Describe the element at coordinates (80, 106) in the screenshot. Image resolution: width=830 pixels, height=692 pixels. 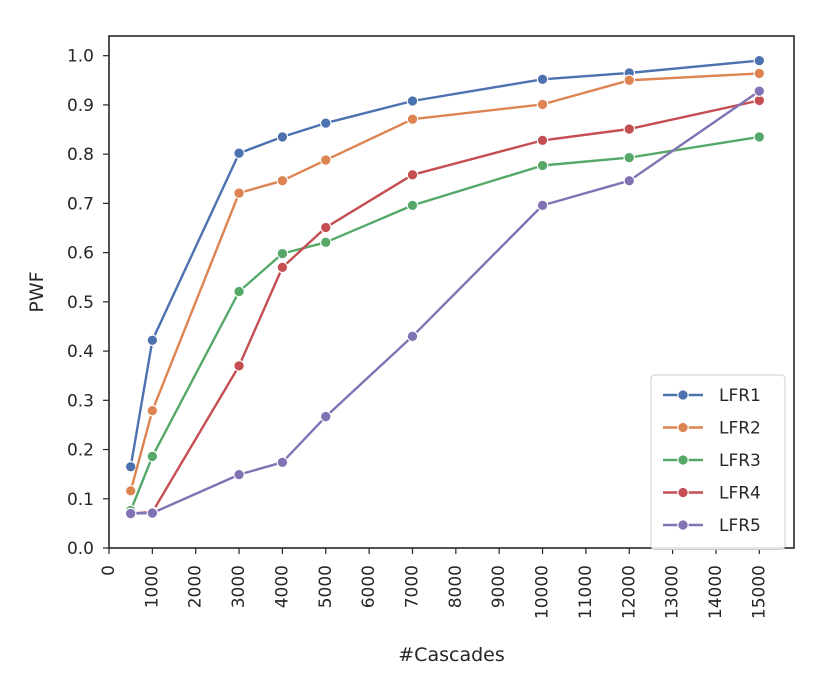
I see `y-tick-label: 0.9` at that location.